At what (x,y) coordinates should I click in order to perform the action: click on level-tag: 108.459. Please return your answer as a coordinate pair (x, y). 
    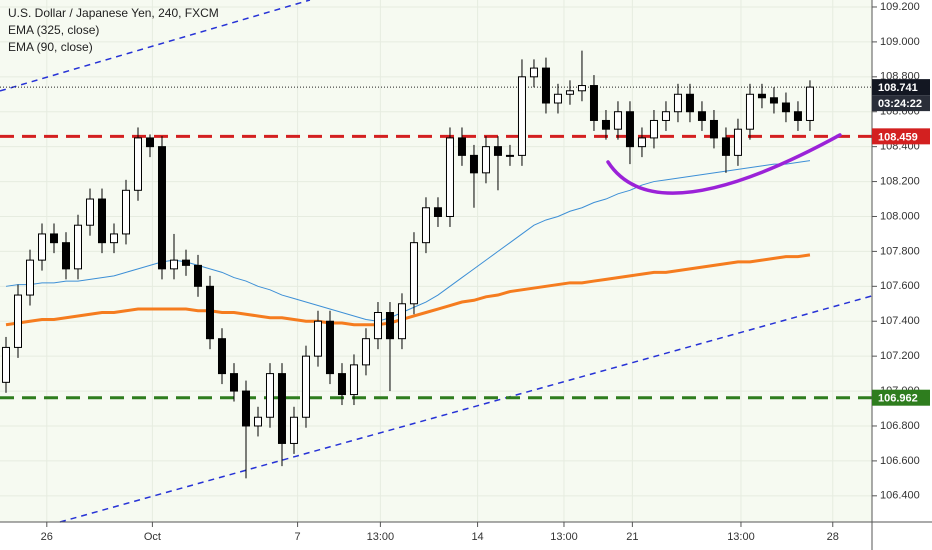
    Looking at the image, I should click on (898, 137).